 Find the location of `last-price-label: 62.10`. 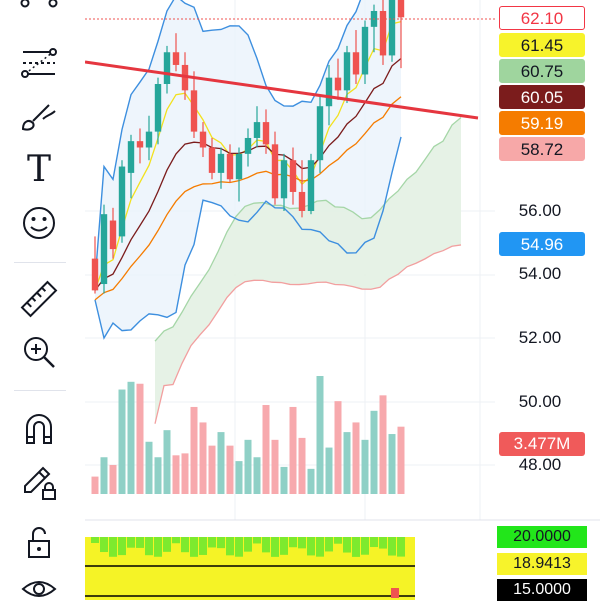

last-price-label: 62.10 is located at coordinates (542, 18).